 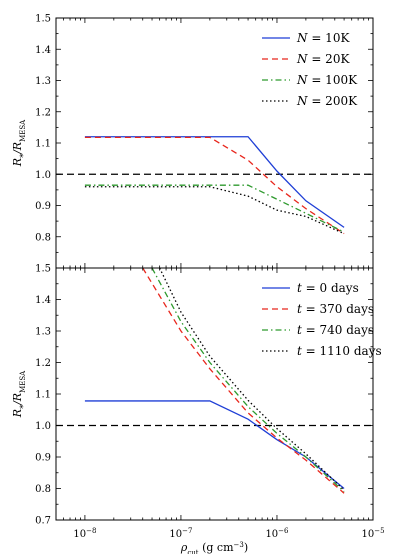 I want to click on legend-label: t = 370 days, so click(x=335, y=309).